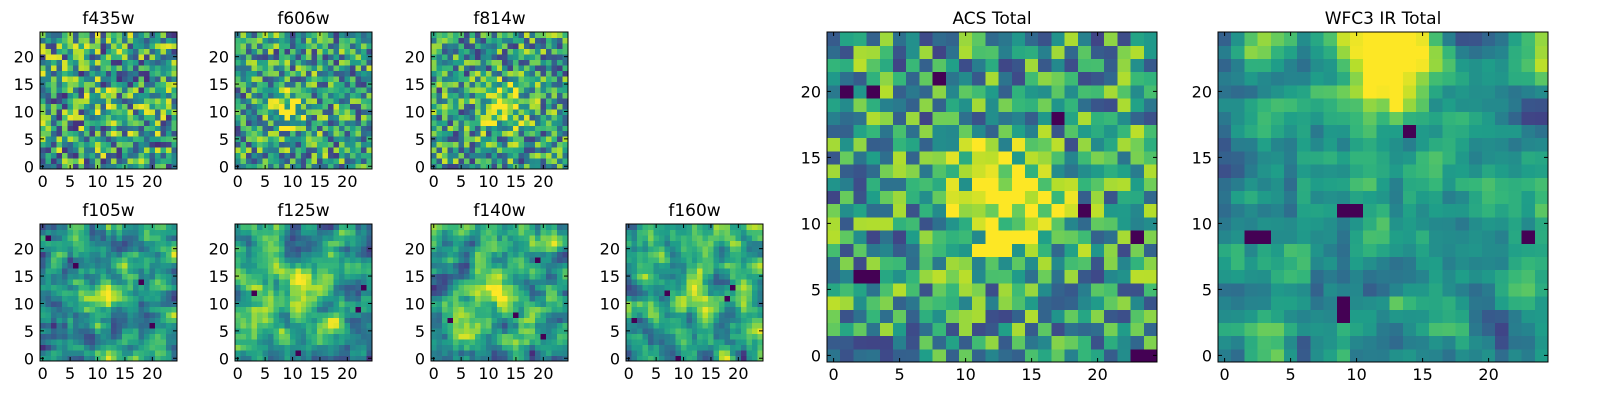 The height and width of the screenshot is (400, 1600). What do you see at coordinates (543, 181) in the screenshot?
I see `x-tick-label: 20` at bounding box center [543, 181].